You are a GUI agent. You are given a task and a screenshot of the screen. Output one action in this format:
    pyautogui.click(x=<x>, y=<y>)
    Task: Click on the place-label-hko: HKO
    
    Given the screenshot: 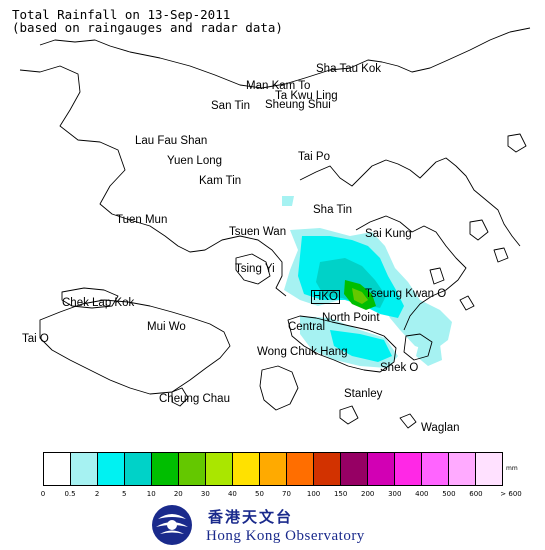 What is the action you would take?
    pyautogui.click(x=325, y=297)
    